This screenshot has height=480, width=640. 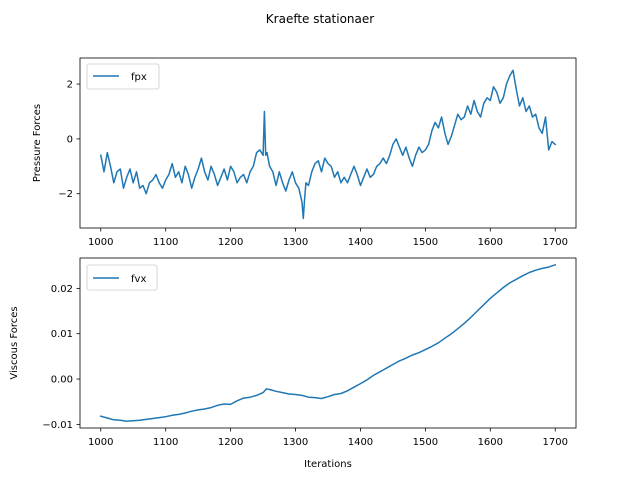 I want to click on y-tick-label: 0, so click(x=70, y=139).